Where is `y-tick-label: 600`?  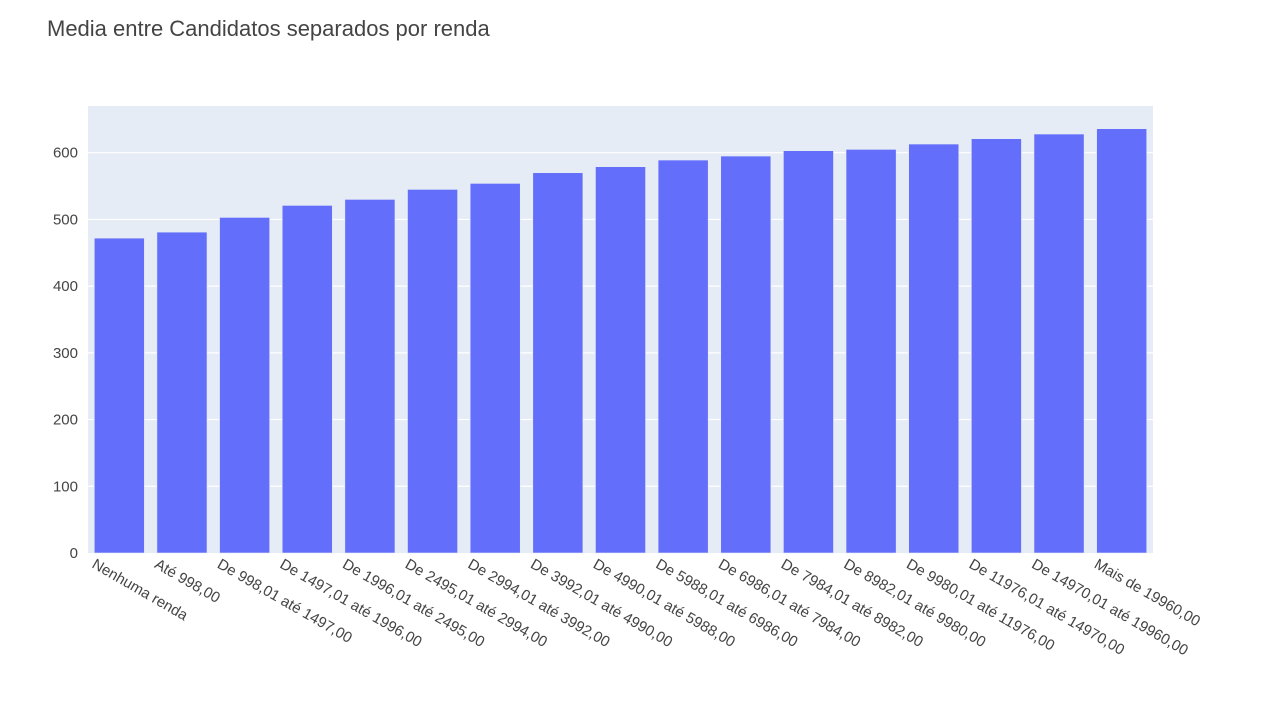 y-tick-label: 600 is located at coordinates (65, 153).